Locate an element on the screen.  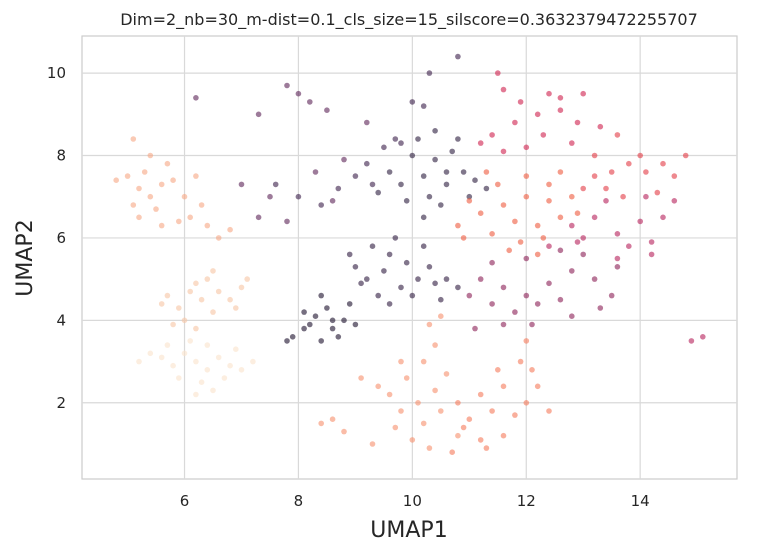
x-tick-label: 8 is located at coordinates (299, 501).